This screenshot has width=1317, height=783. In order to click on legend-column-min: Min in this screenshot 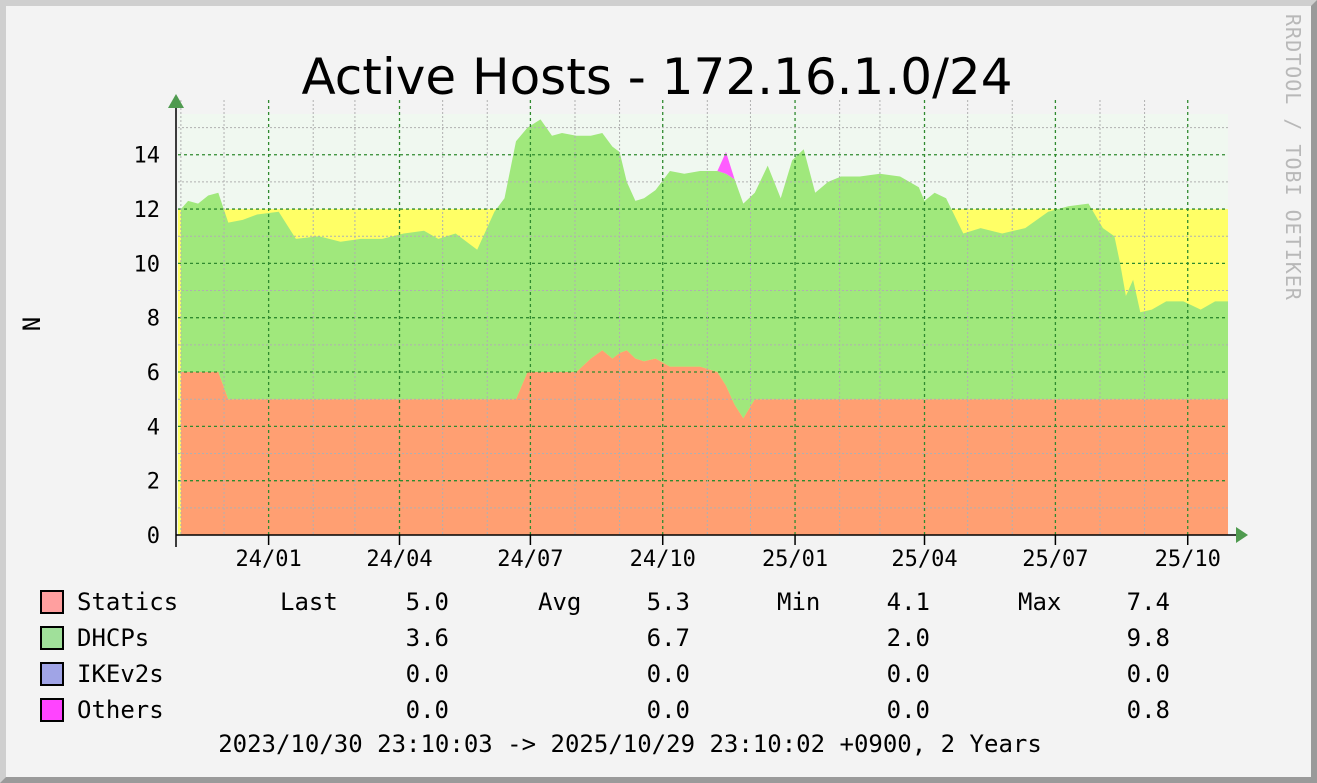, I will do `click(798, 602)`.